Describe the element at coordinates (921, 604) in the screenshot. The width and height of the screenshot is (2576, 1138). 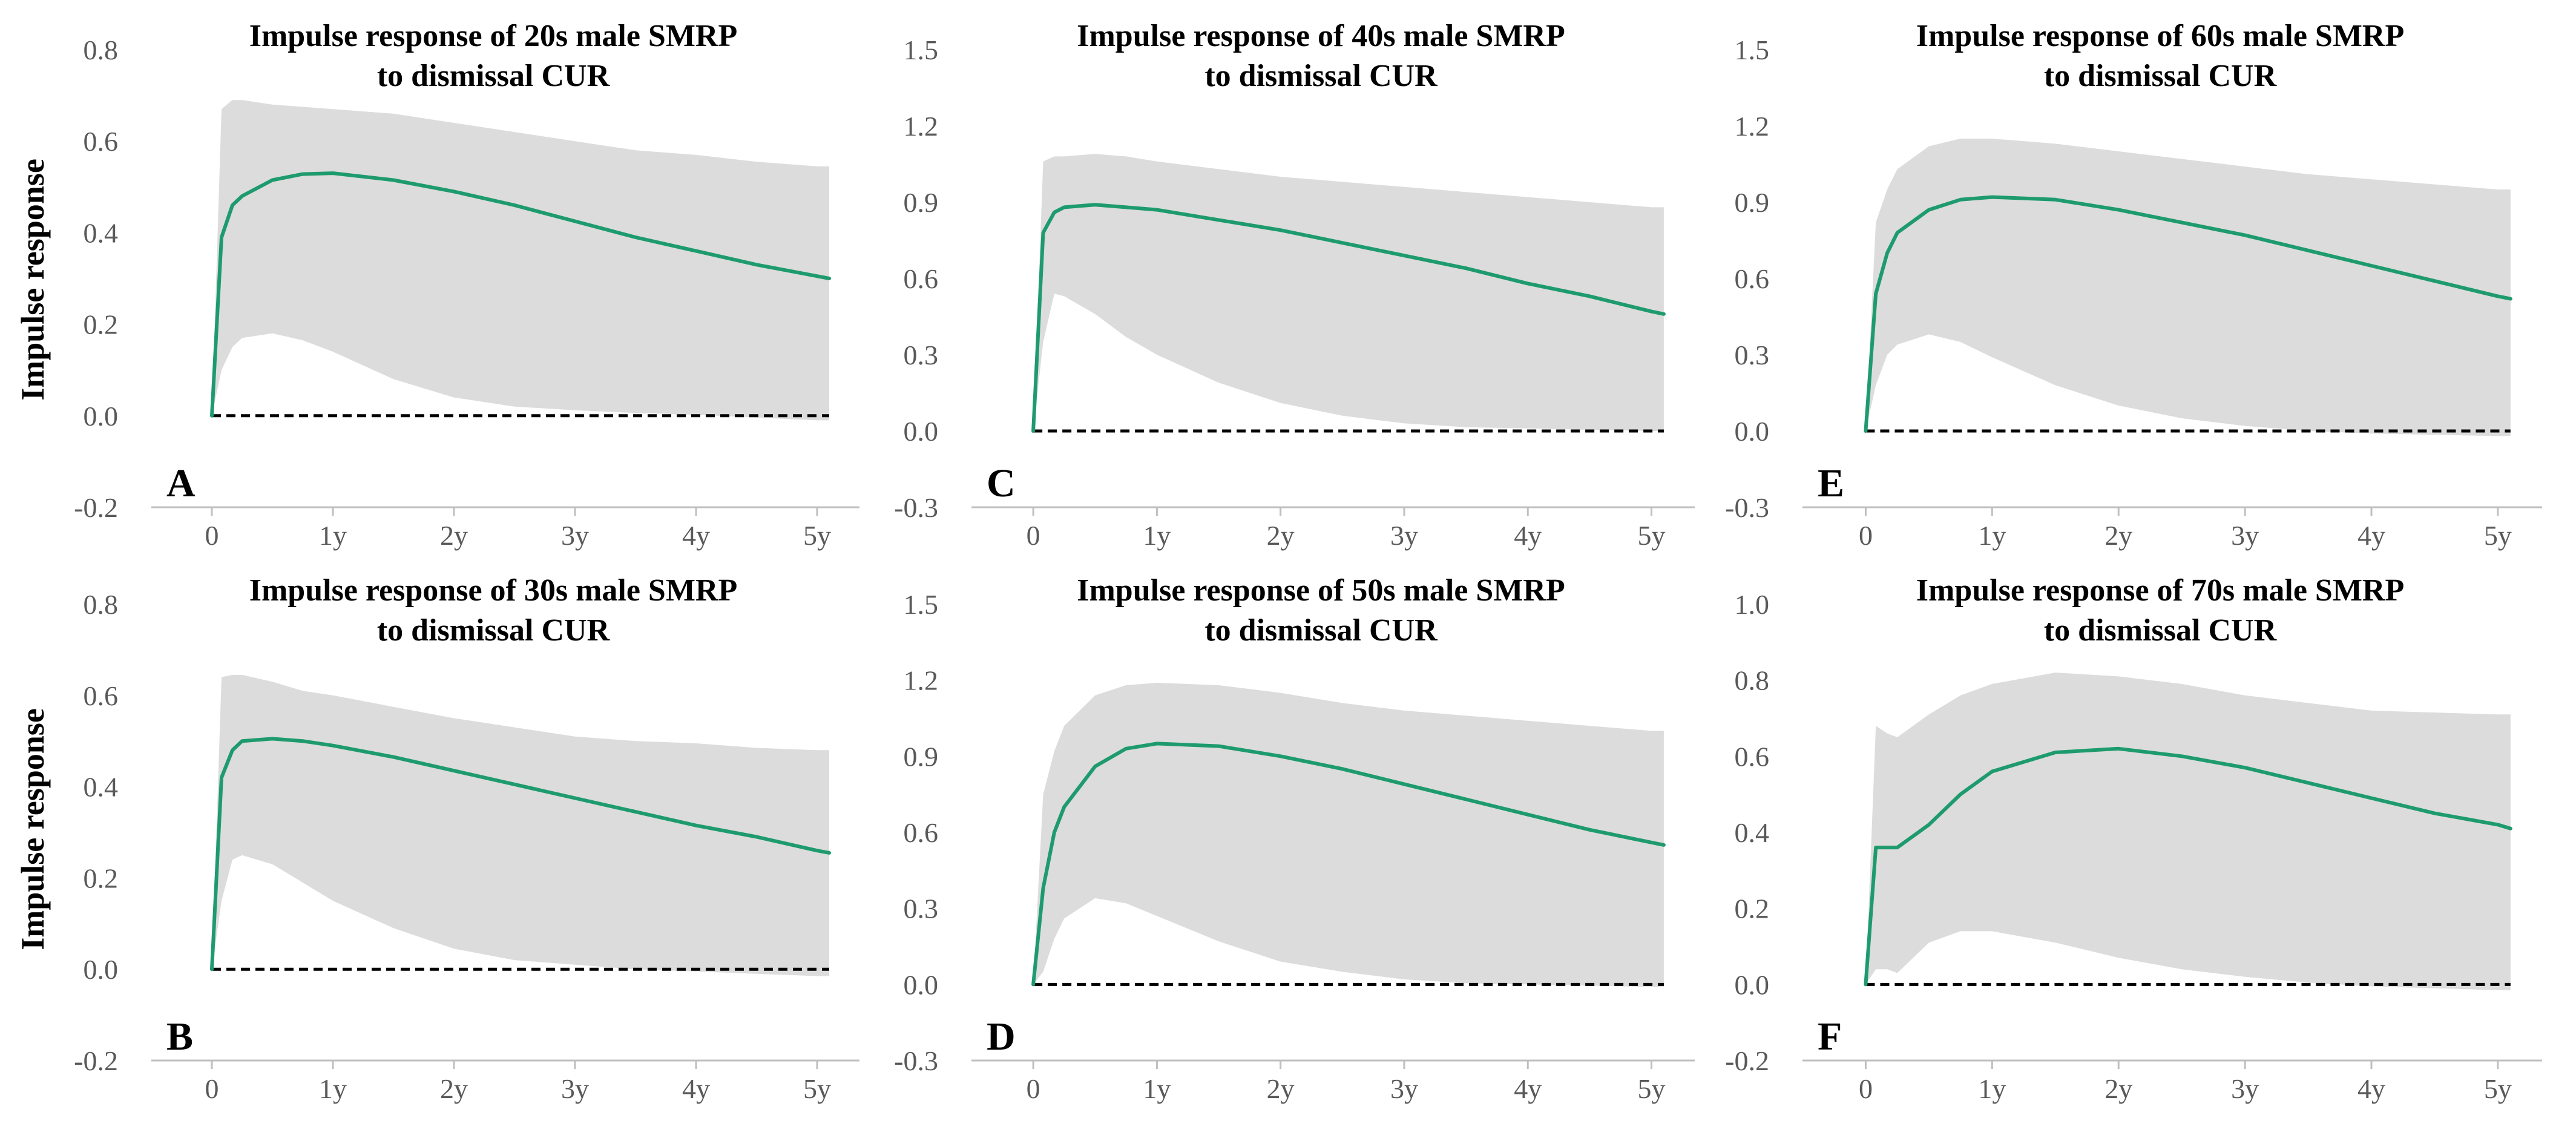
I see `y-tick-label: 1.5` at that location.